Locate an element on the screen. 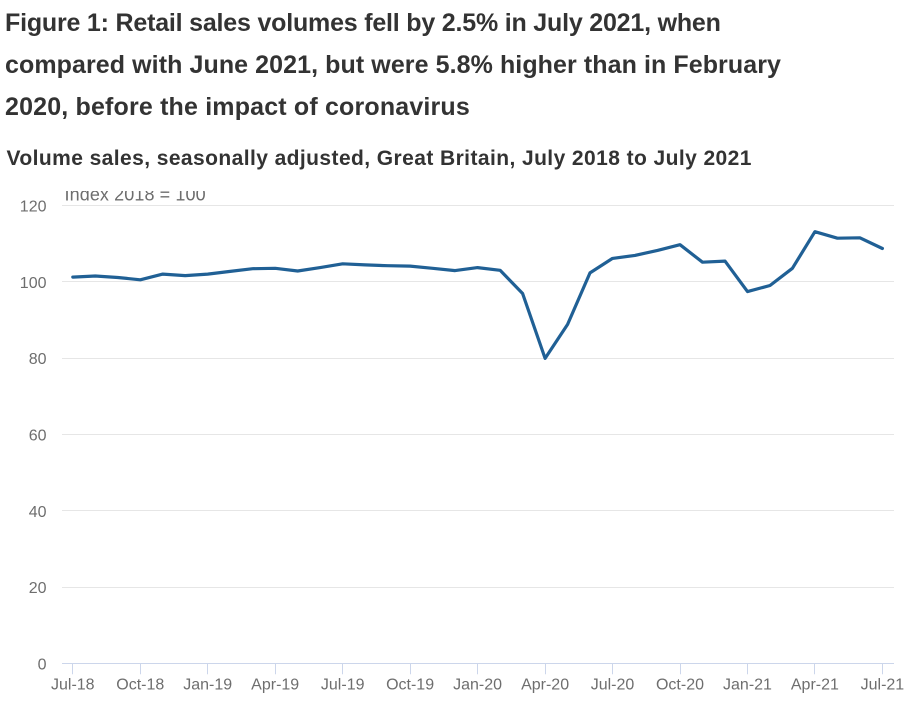 Image resolution: width=914 pixels, height=714 pixels. svg-text: Jul-21 is located at coordinates (883, 685).